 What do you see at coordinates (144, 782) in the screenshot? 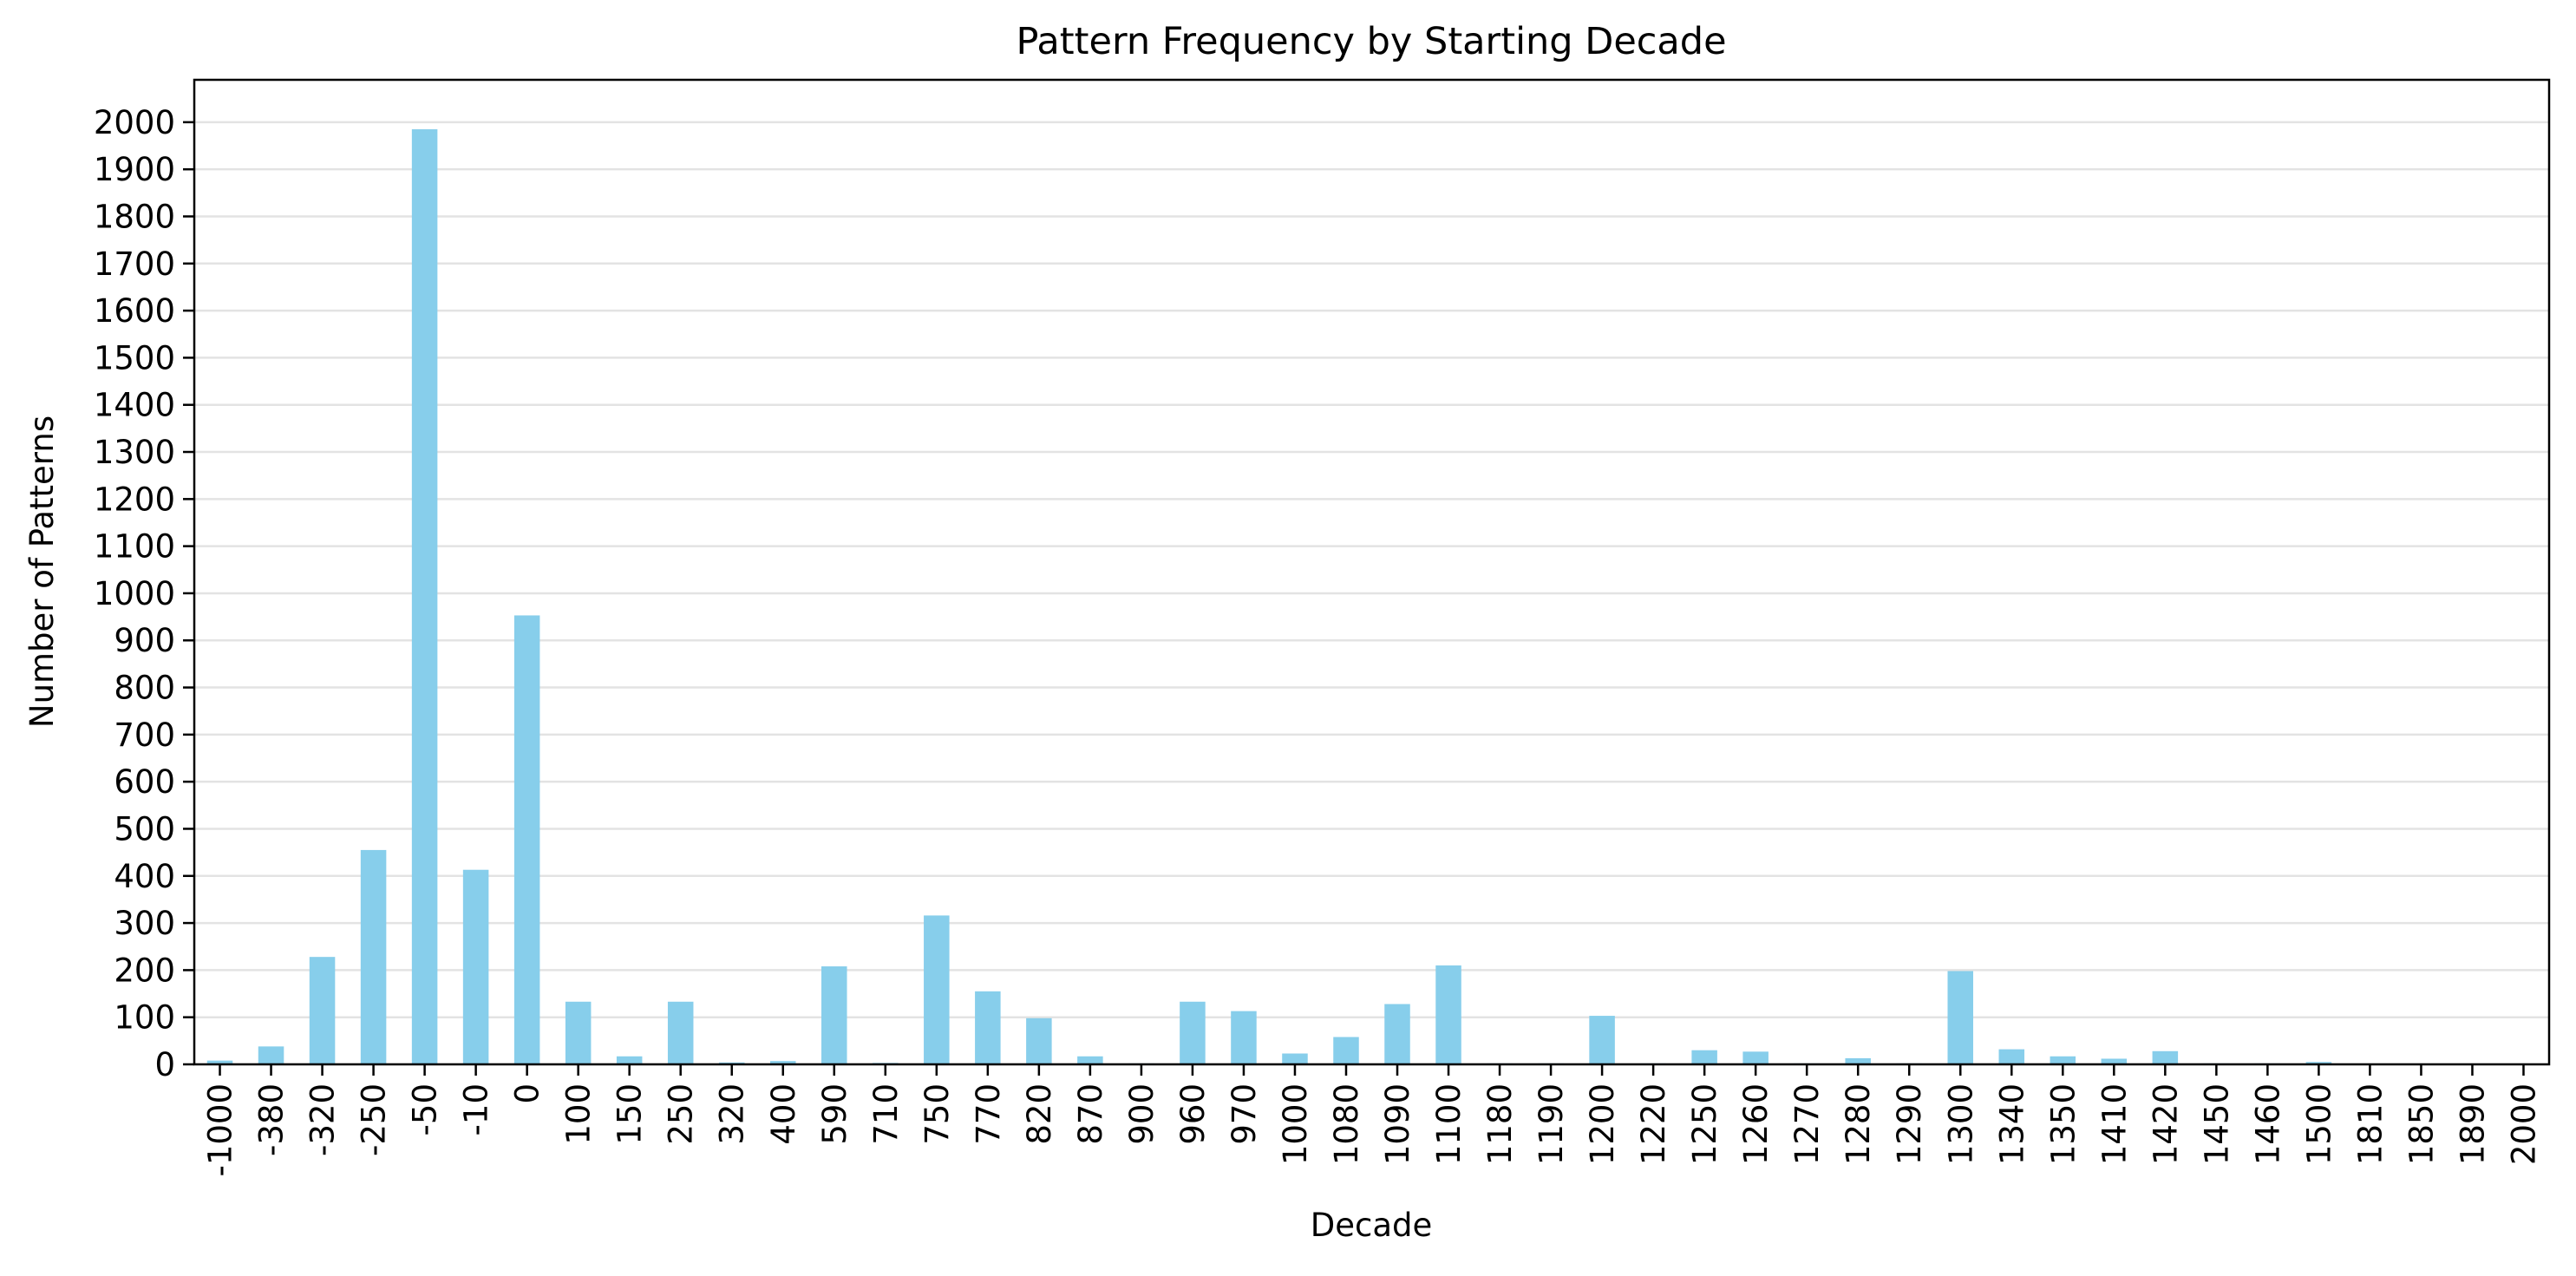
I see `y-tick-label: 600` at bounding box center [144, 782].